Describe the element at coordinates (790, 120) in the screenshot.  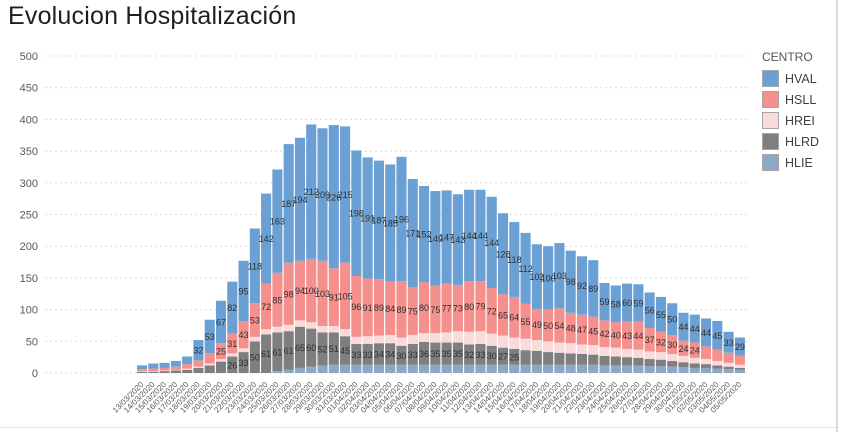
I see `legend-item: HREI` at that location.